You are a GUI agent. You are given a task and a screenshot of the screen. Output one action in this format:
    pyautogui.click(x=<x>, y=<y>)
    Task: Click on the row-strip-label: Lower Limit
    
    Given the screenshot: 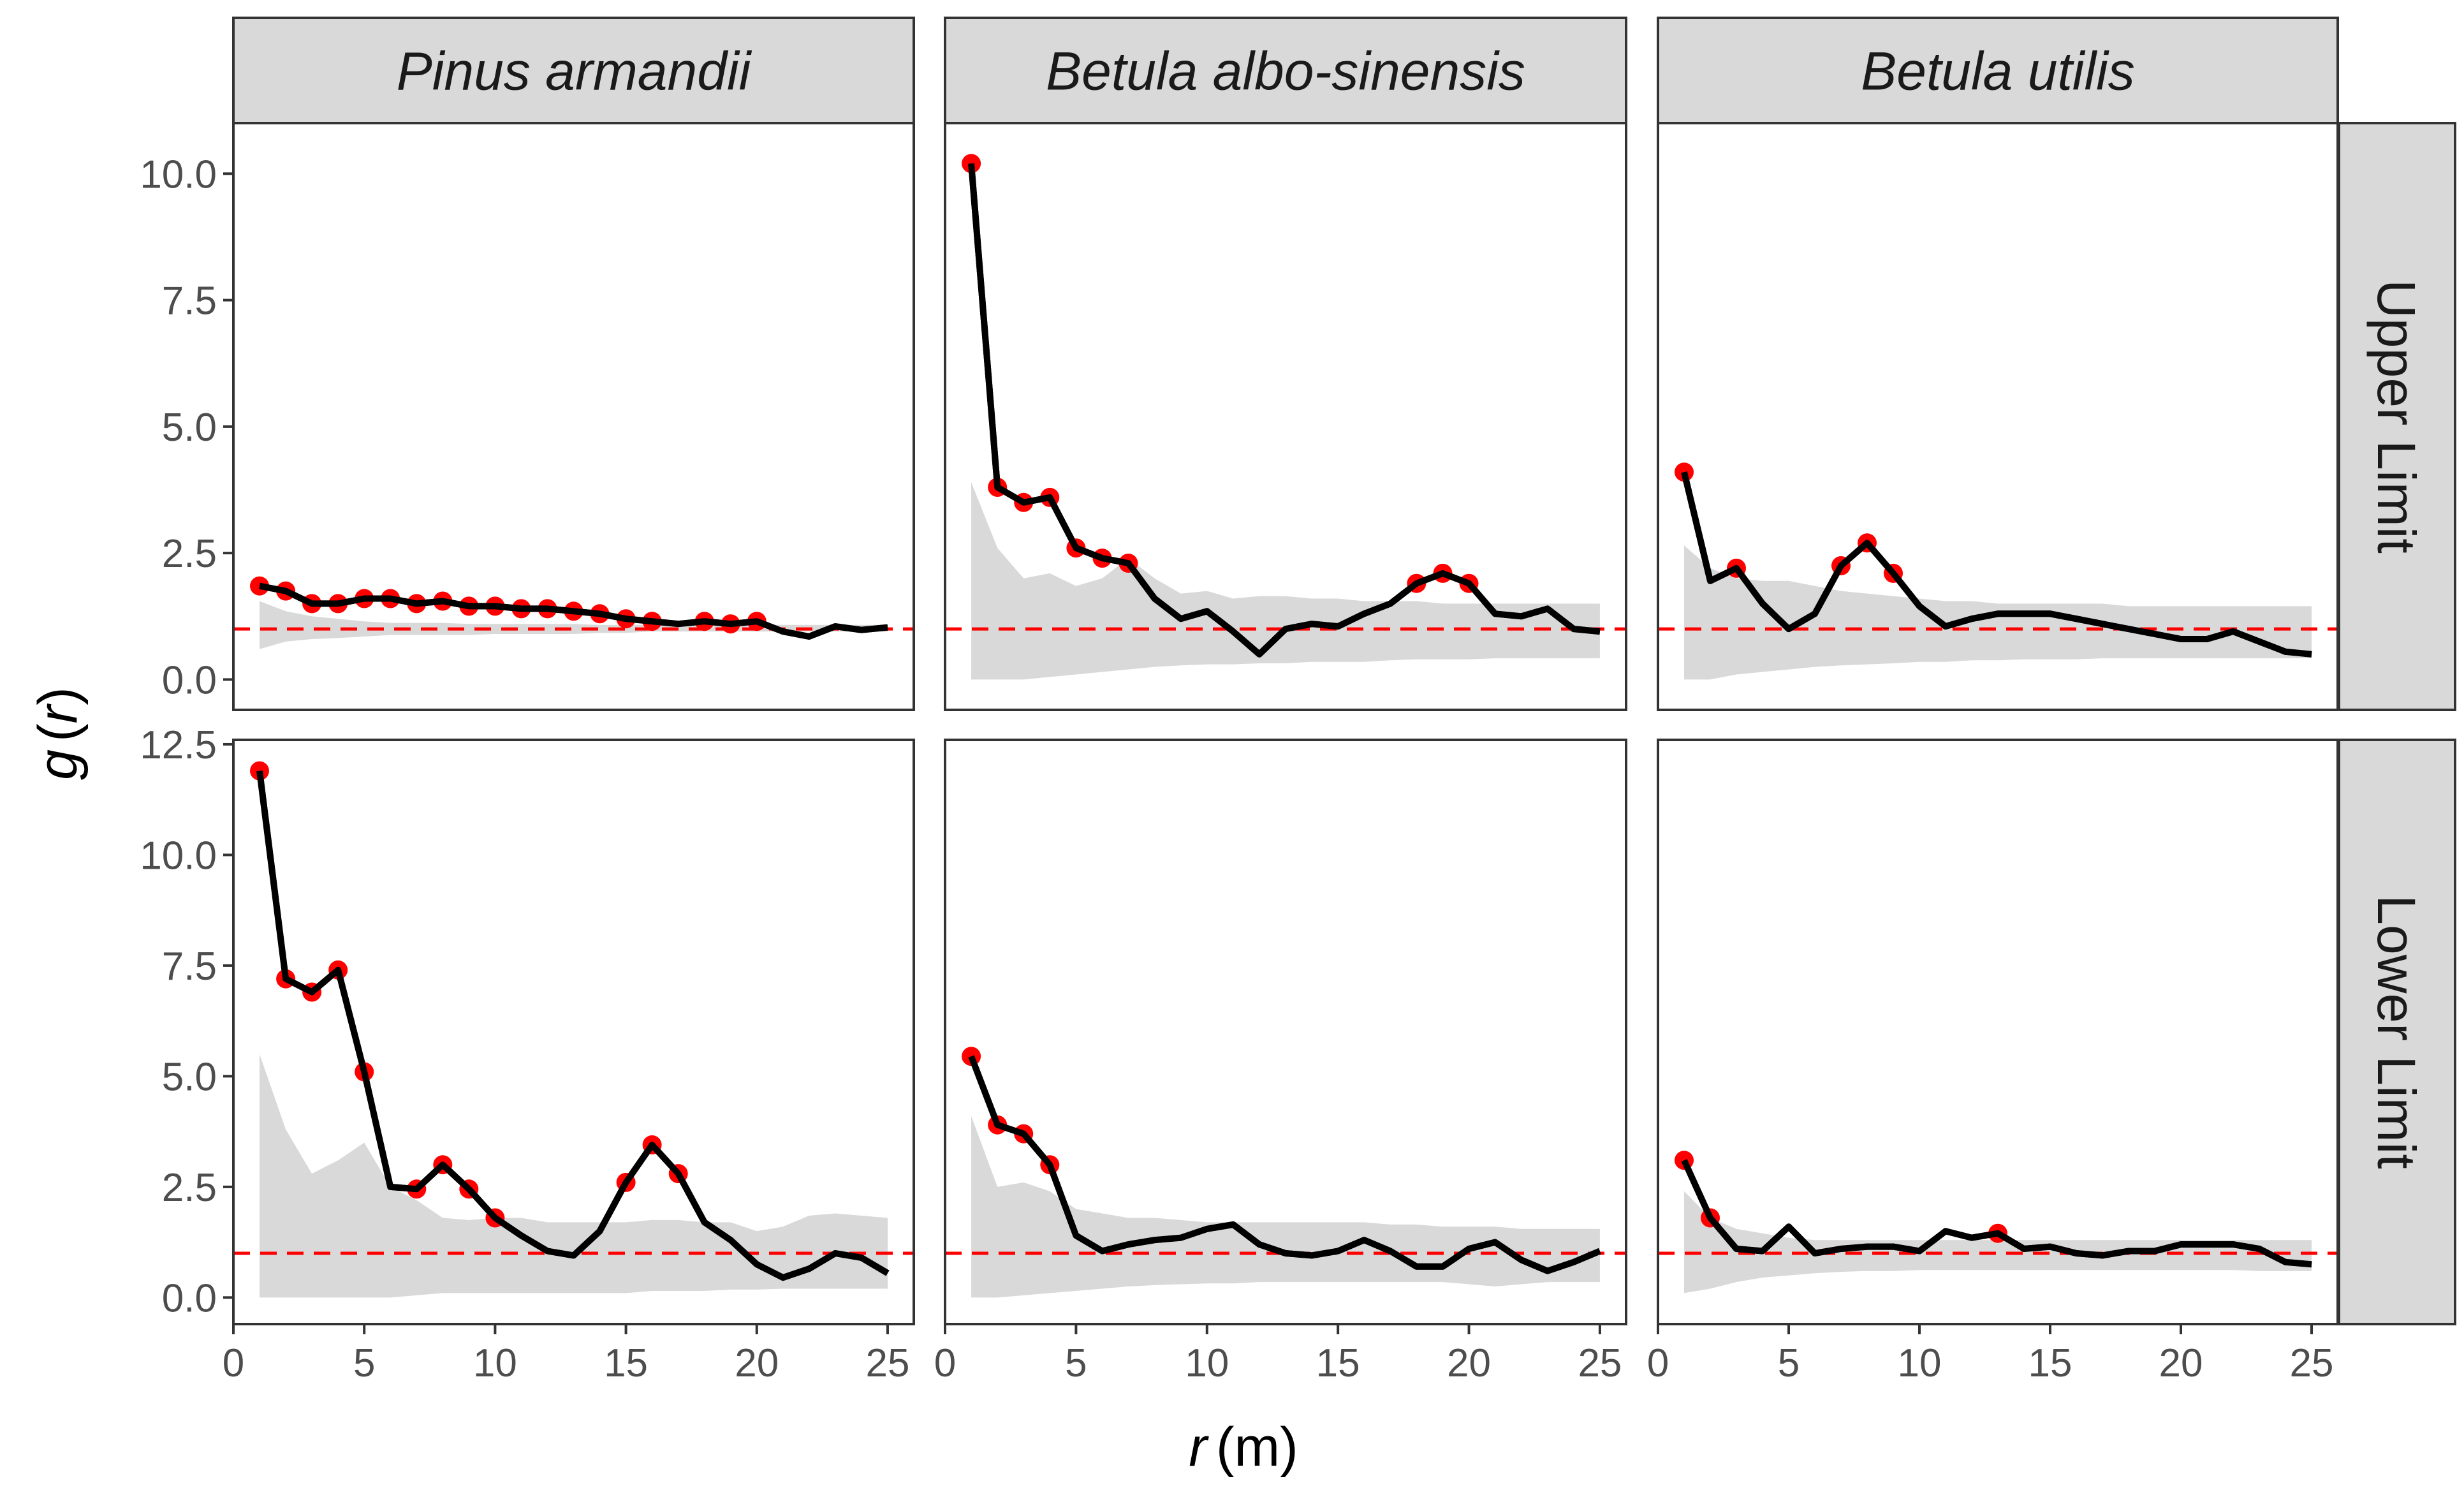 What is the action you would take?
    pyautogui.click(x=2396, y=1031)
    